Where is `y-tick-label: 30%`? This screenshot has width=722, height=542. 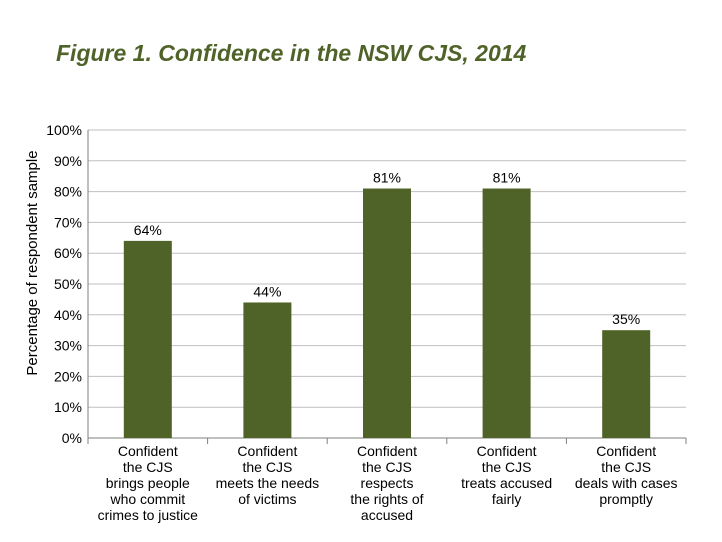 y-tick-label: 30% is located at coordinates (68, 346).